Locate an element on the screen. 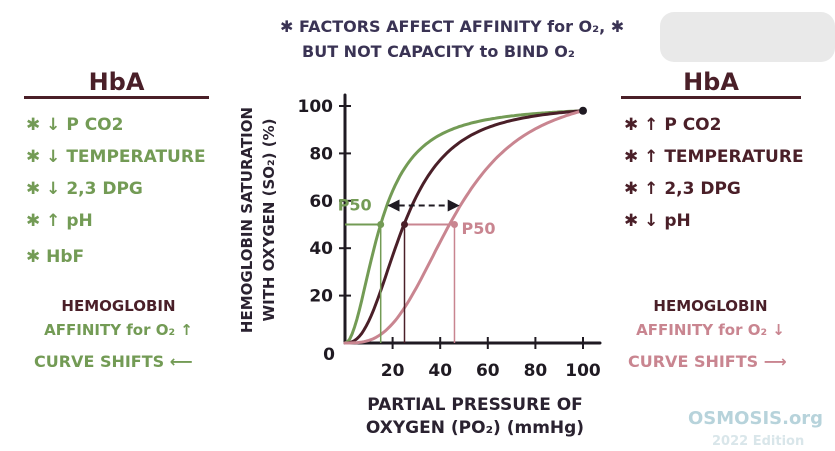 The image size is (835, 451). x-tick-label: 40 is located at coordinates (440, 371).